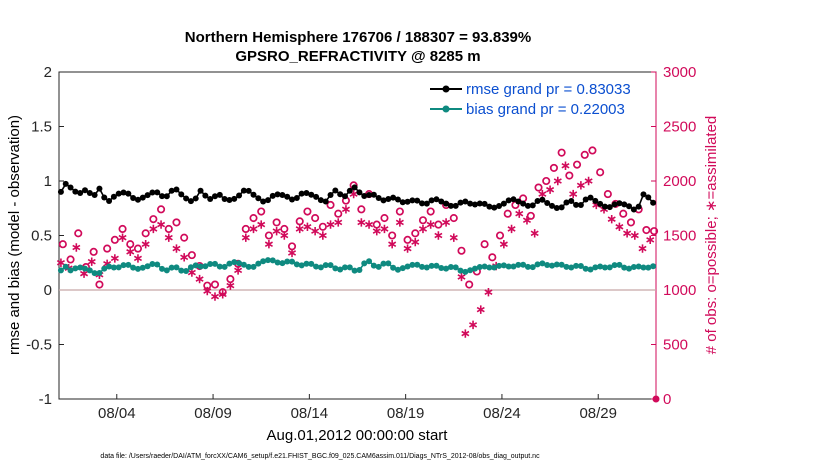  What do you see at coordinates (310, 413) in the screenshot?
I see `x-tick-label: 08/14` at bounding box center [310, 413].